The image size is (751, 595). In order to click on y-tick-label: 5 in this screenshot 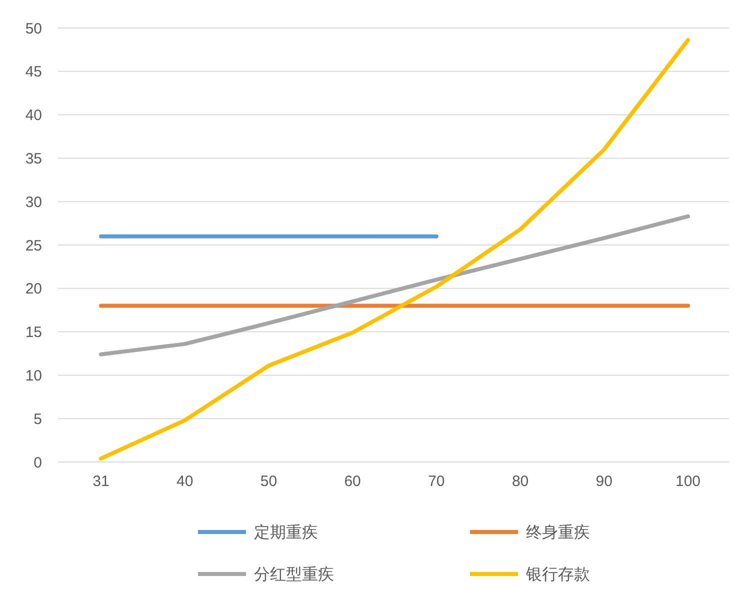, I will do `click(38, 419)`.